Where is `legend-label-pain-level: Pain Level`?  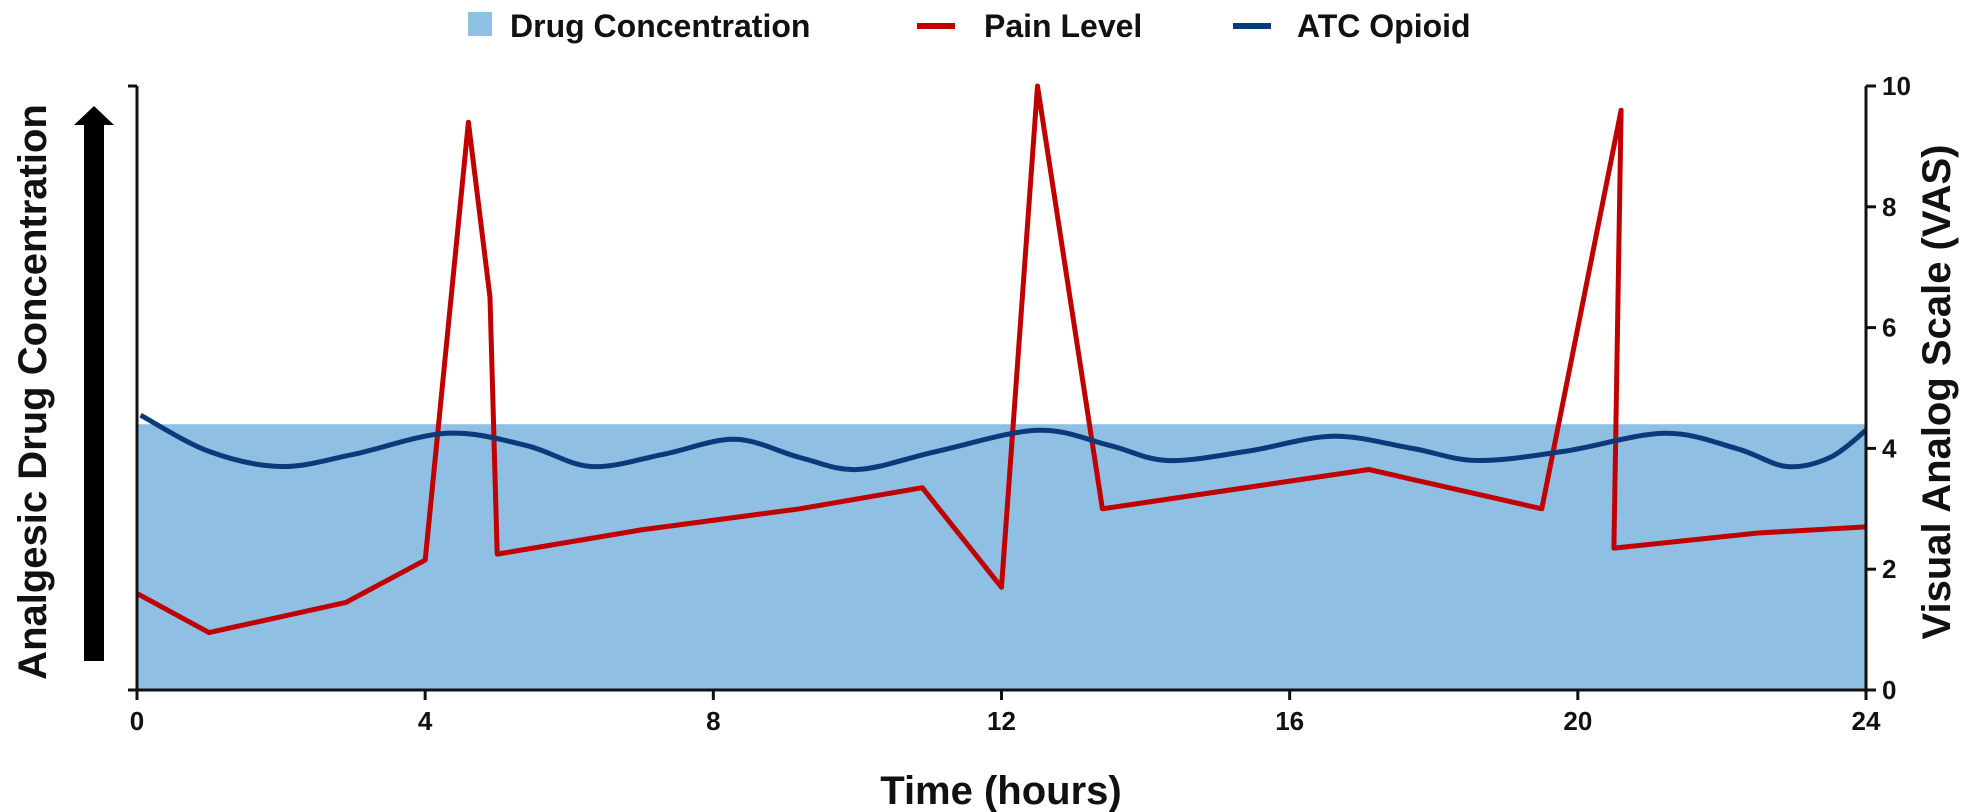
legend-label-pain-level: Pain Level is located at coordinates (1063, 26).